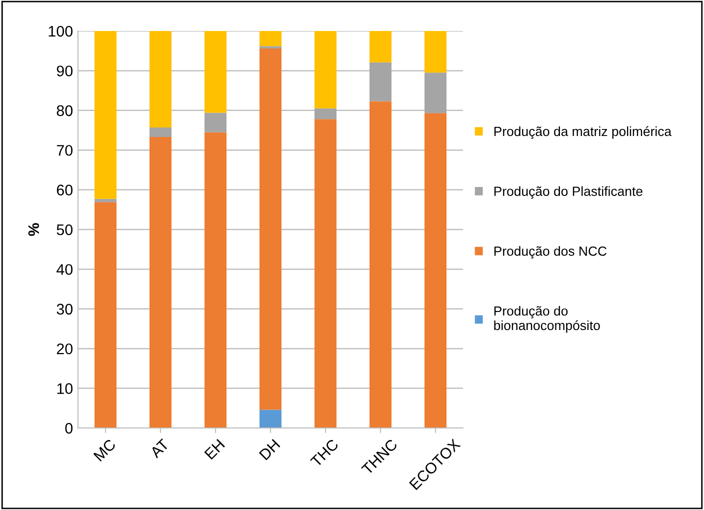  I want to click on x-tick-label: AT, so click(159, 448).